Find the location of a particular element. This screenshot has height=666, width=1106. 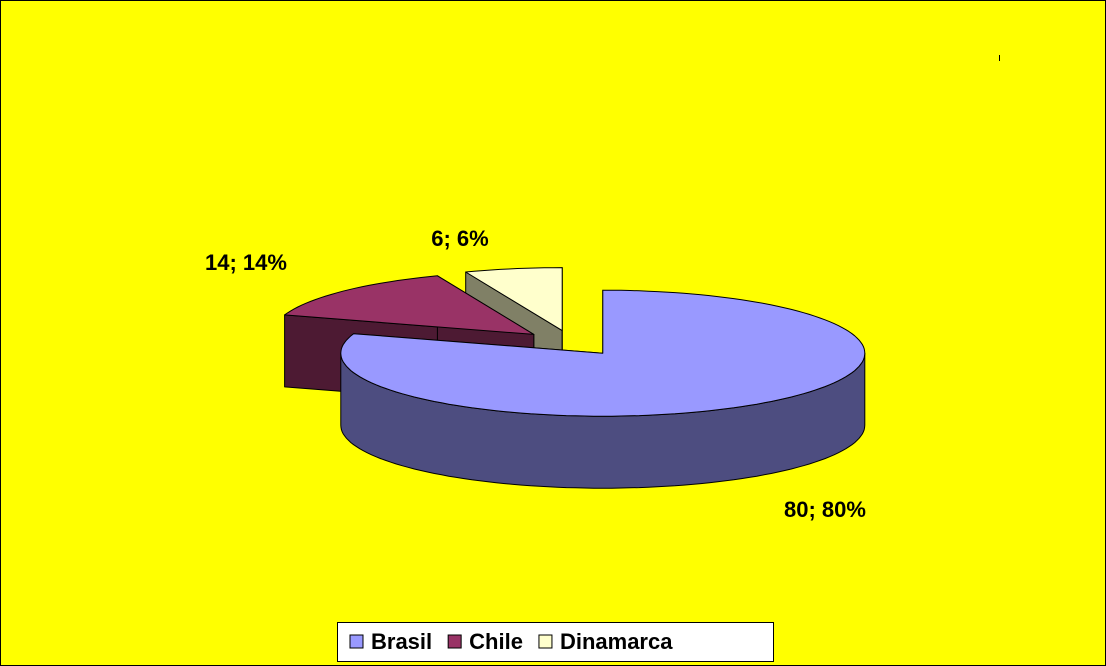

data-label: 6; 6% is located at coordinates (459, 238).